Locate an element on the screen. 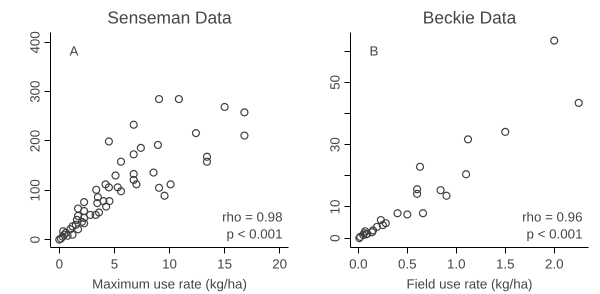 The width and height of the screenshot is (600, 294). annotation: A is located at coordinates (74, 50).